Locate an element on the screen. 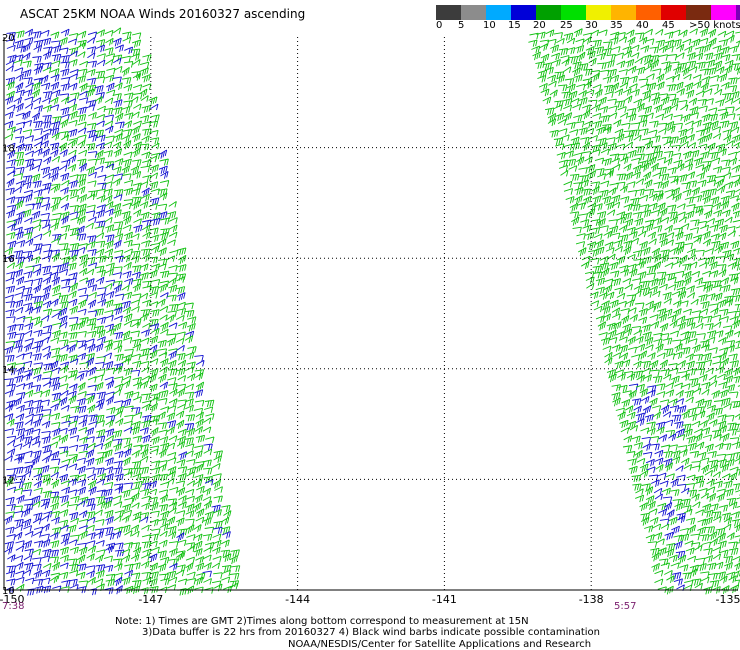  colorbar-label: 25 is located at coordinates (566, 25).